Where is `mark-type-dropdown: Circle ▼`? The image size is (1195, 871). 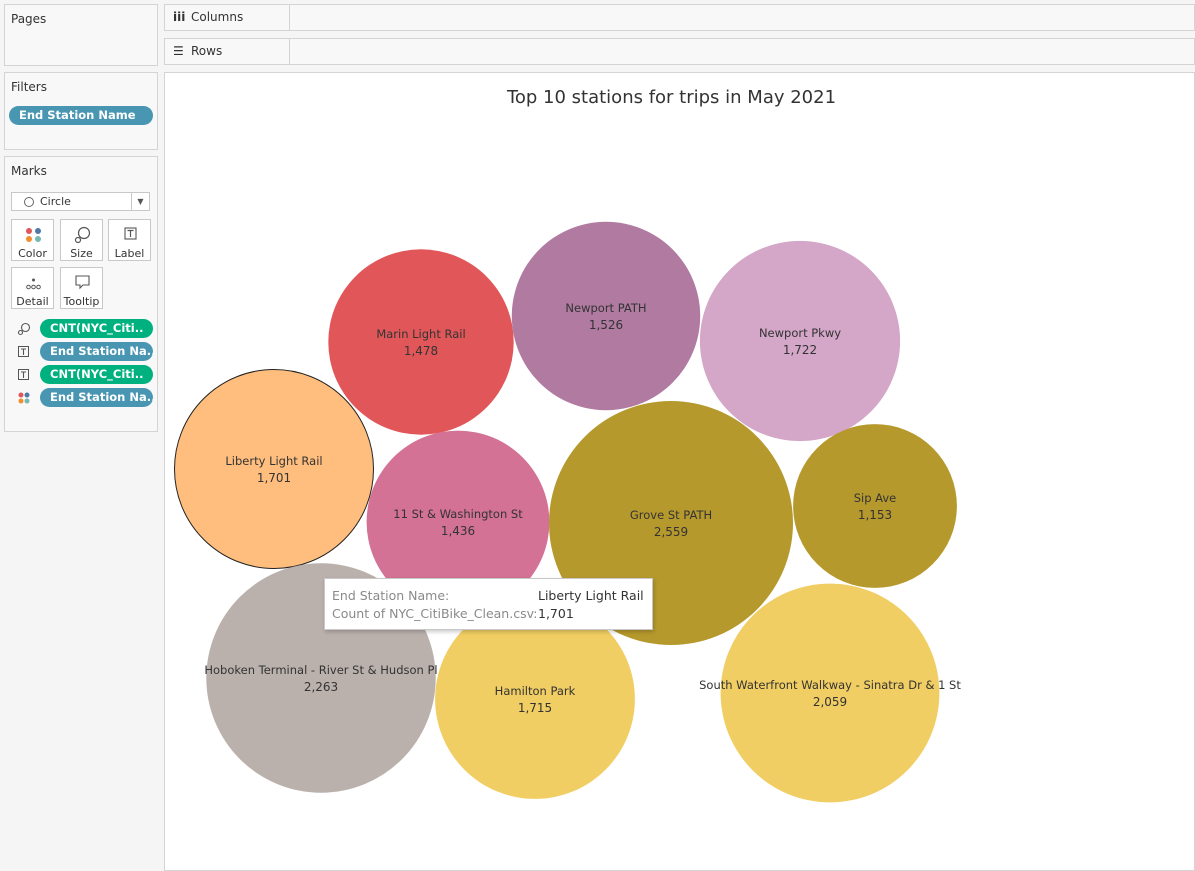
mark-type-dropdown: Circle ▼ is located at coordinates (80, 201).